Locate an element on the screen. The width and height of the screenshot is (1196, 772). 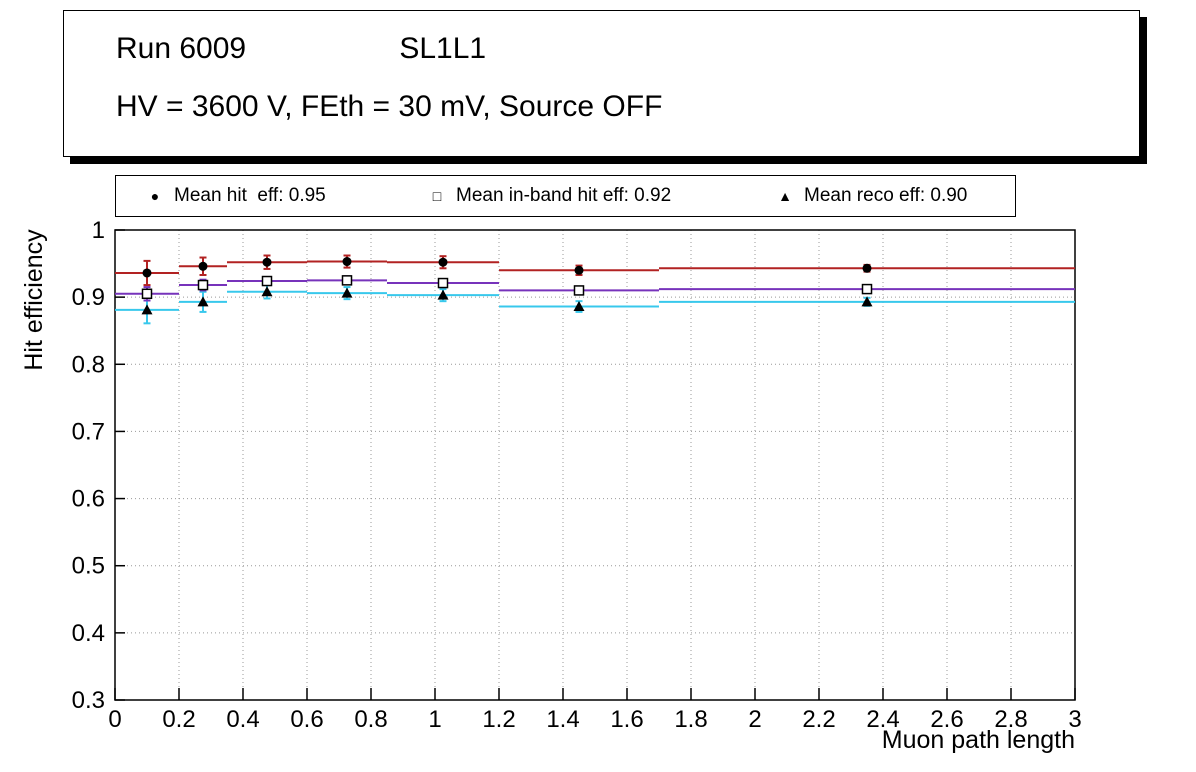
y-tick-label: 1 is located at coordinates (98, 230).